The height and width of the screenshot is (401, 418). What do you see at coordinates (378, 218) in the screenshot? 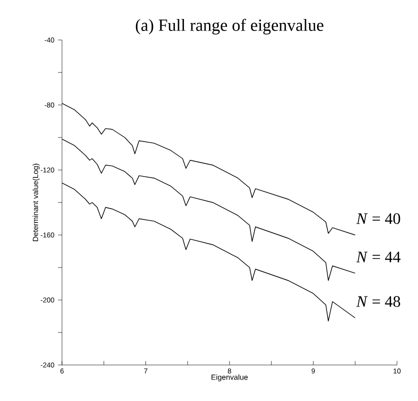
I see `series-label: N = 40` at bounding box center [378, 218].